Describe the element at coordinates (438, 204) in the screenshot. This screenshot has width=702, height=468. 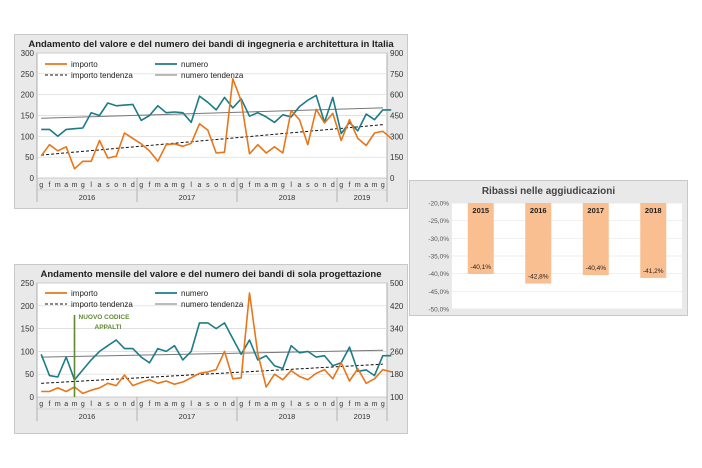
I see `y-tick-label: -20,0%` at that location.